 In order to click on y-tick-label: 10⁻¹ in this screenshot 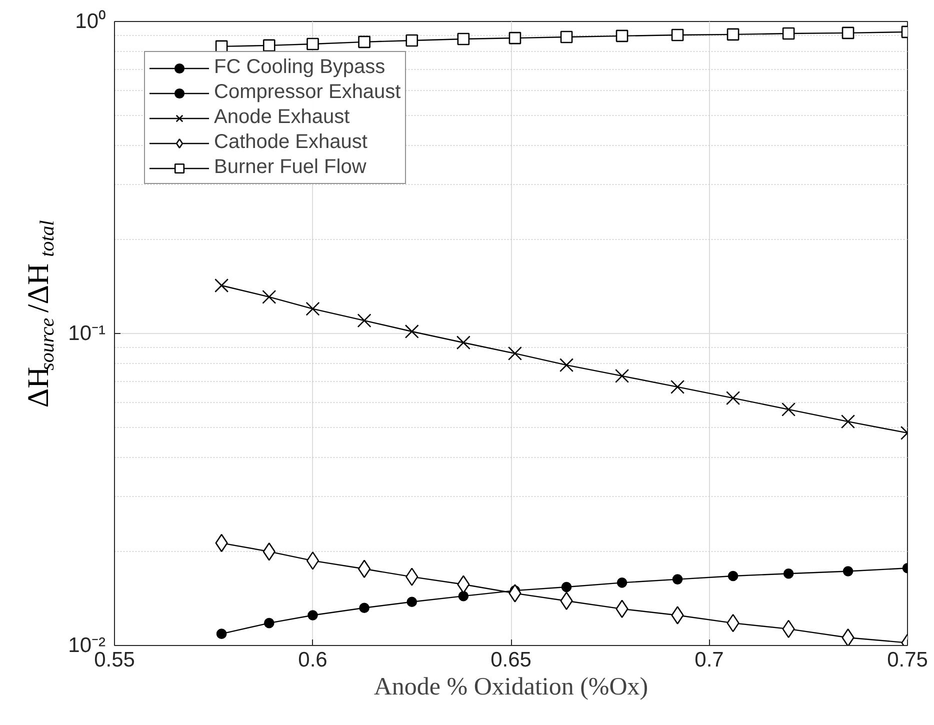, I will do `click(87, 333)`.